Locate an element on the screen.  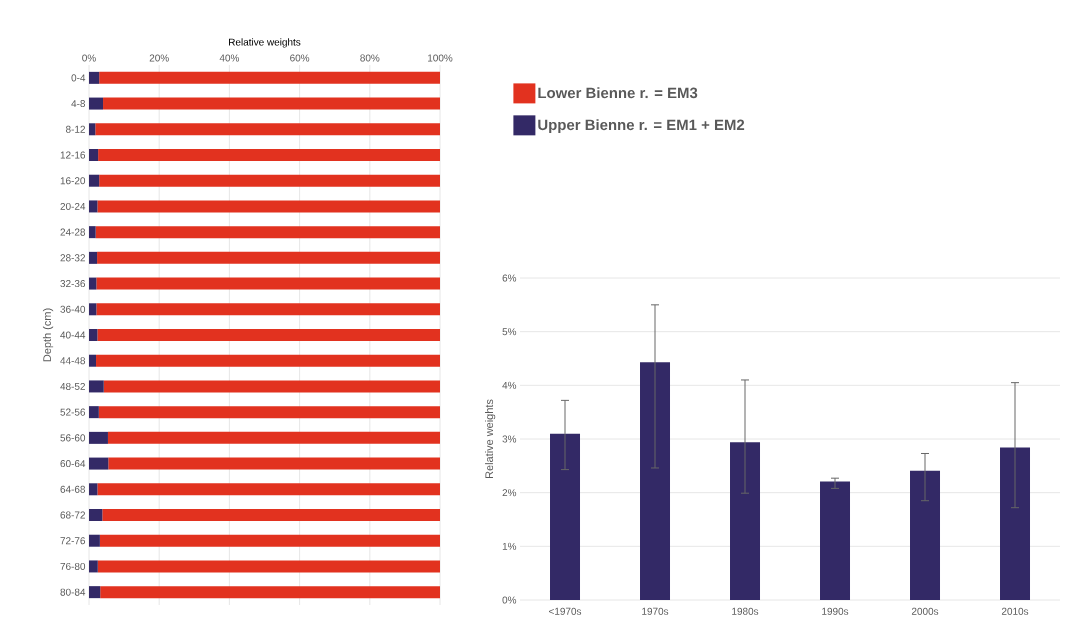
y-tick-label: 24-28 is located at coordinates (73, 232).